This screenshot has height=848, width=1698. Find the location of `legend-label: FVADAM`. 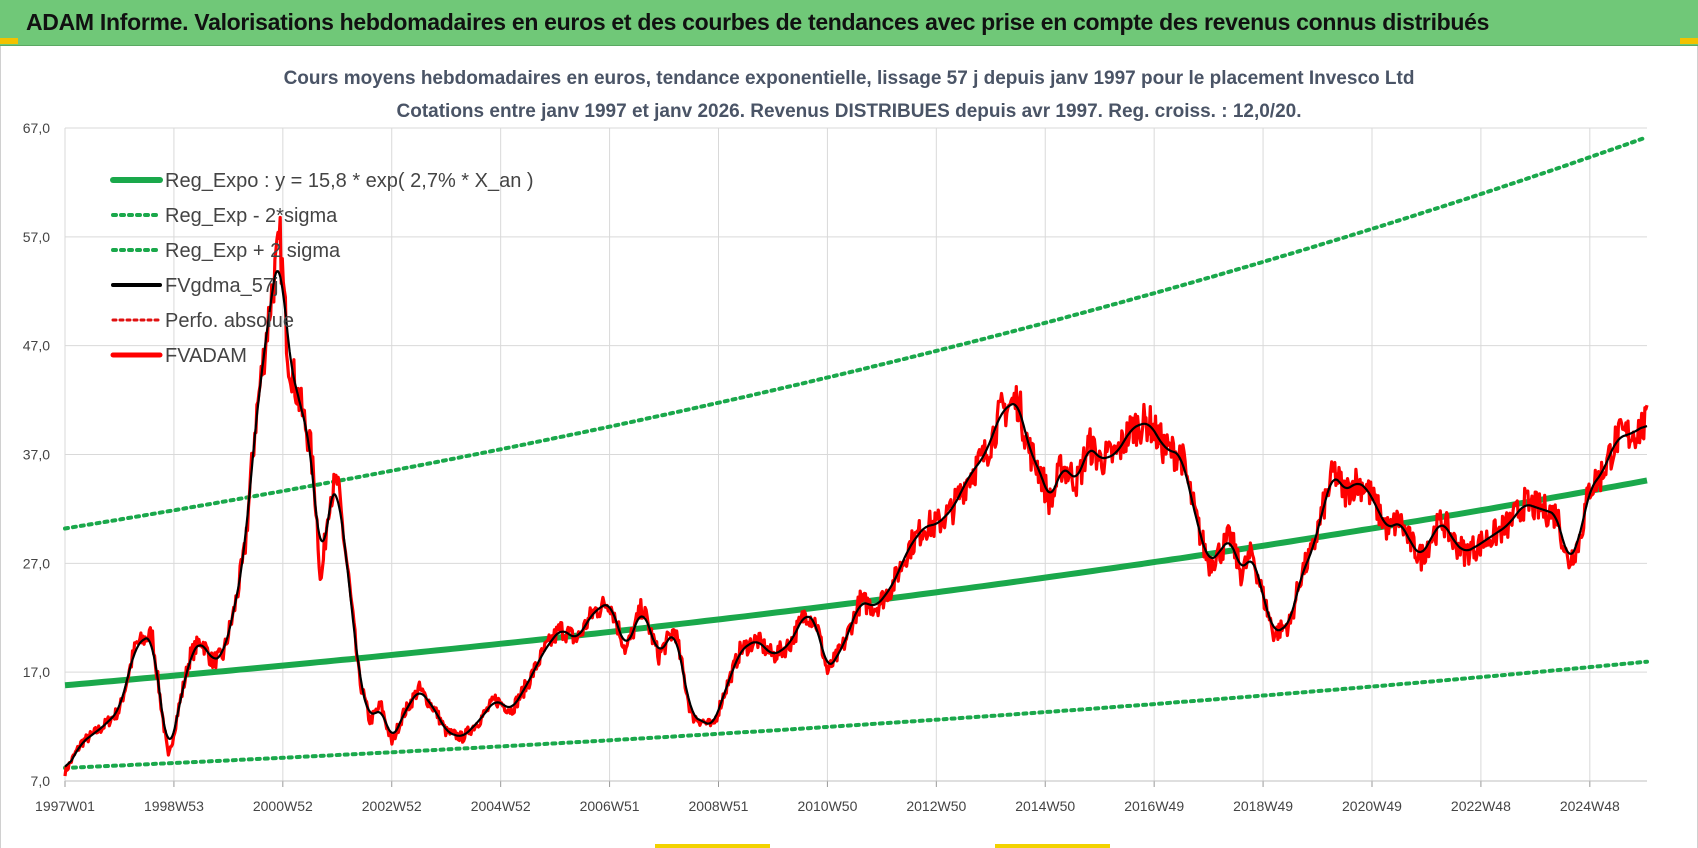

legend-label: FVADAM is located at coordinates (206, 356).